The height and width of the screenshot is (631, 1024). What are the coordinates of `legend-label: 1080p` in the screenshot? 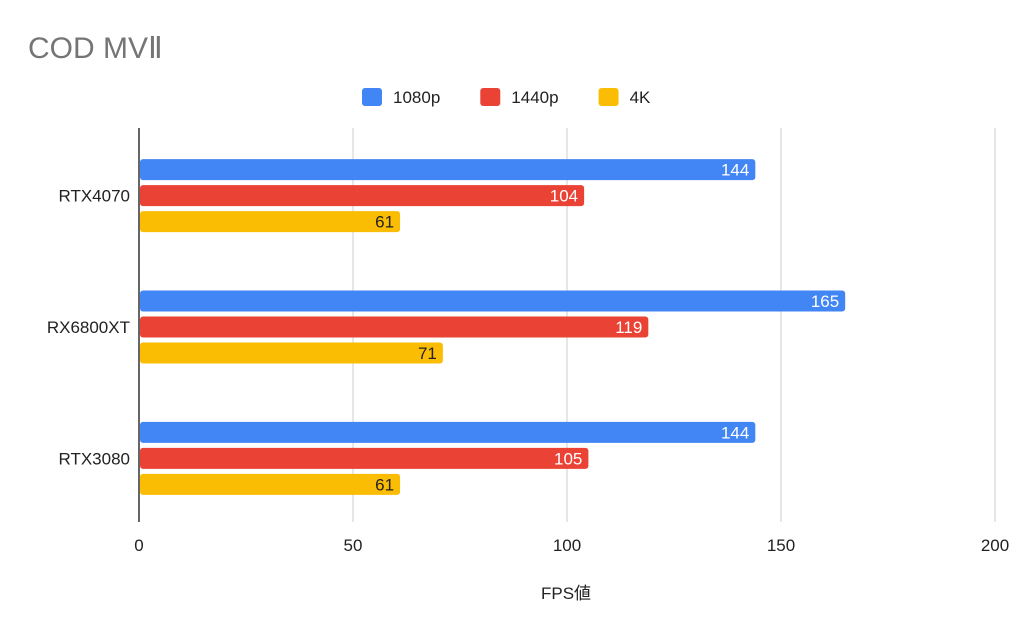 It's located at (416, 97).